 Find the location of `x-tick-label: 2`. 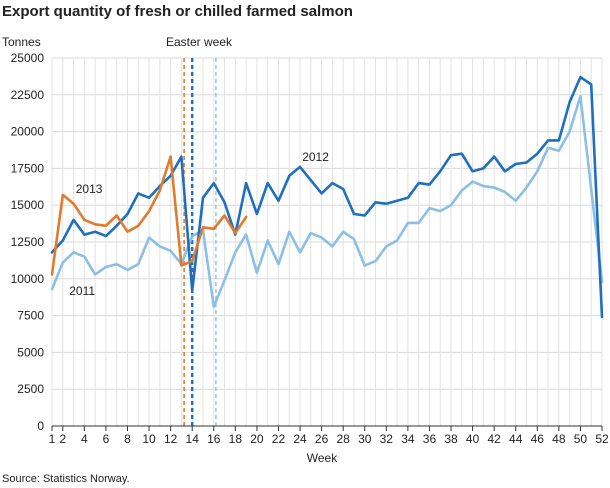

x-tick-label: 2 is located at coordinates (62, 439).